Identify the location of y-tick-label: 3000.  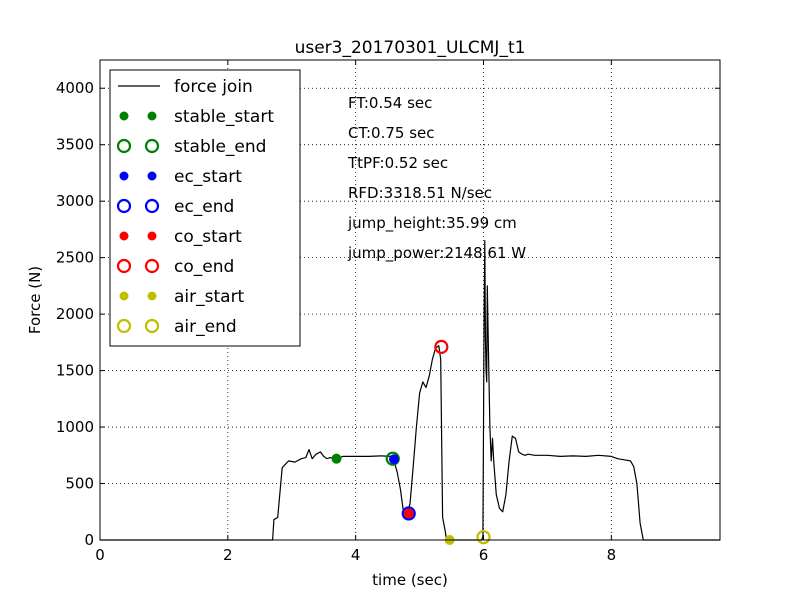
(75, 201).